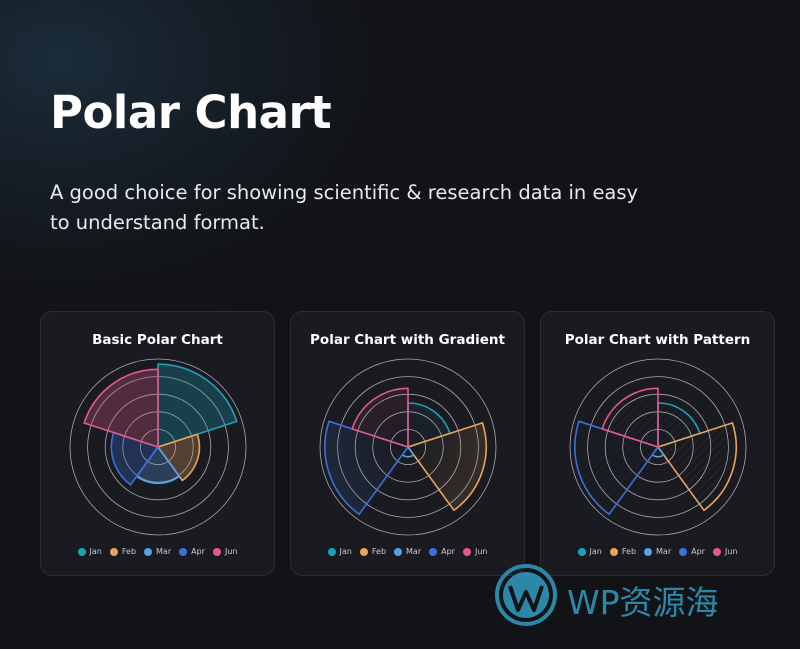  Describe the element at coordinates (158, 465) in the screenshot. I see `polar-sector-mar` at that location.